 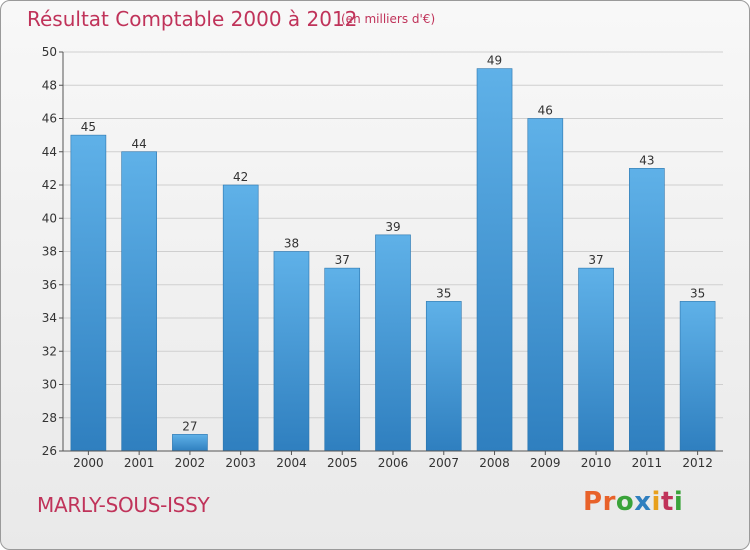 What do you see at coordinates (49, 52) in the screenshot?
I see `y-tick-label: 50` at bounding box center [49, 52].